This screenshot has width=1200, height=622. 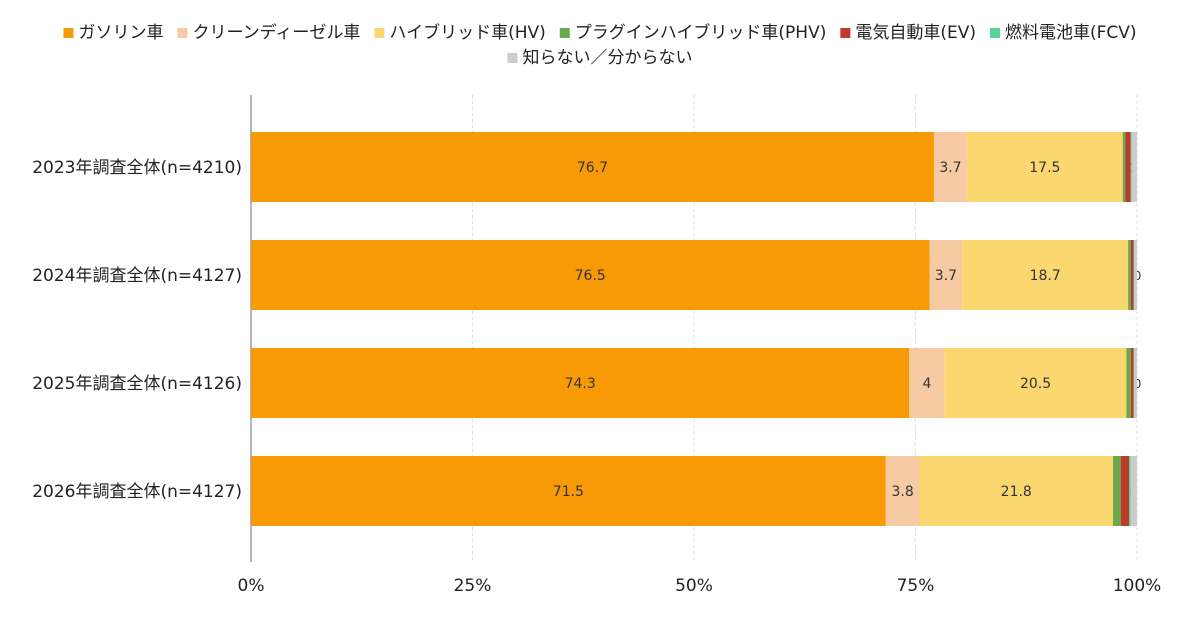 I want to click on category-label: 2024年調査全体(n=4127), so click(x=137, y=276).